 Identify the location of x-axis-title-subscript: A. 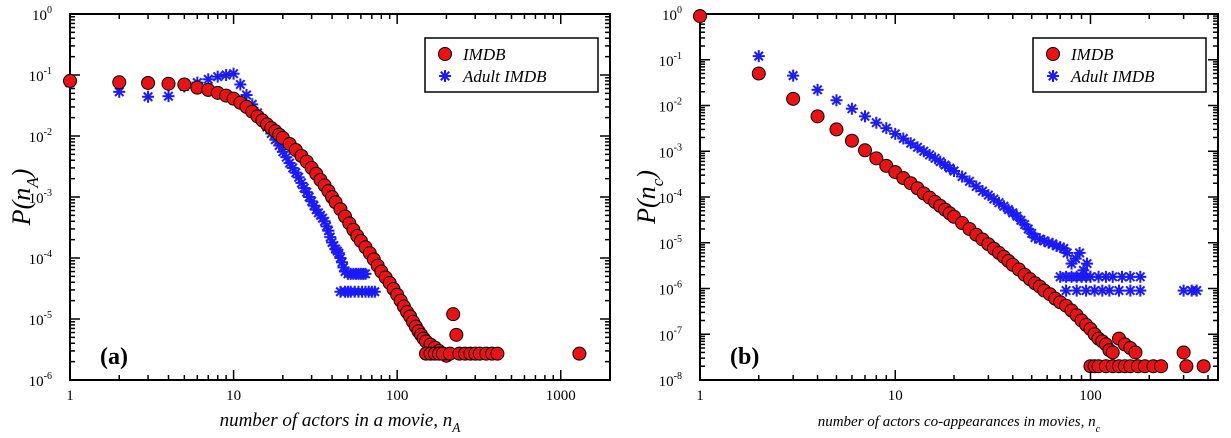
(456, 427).